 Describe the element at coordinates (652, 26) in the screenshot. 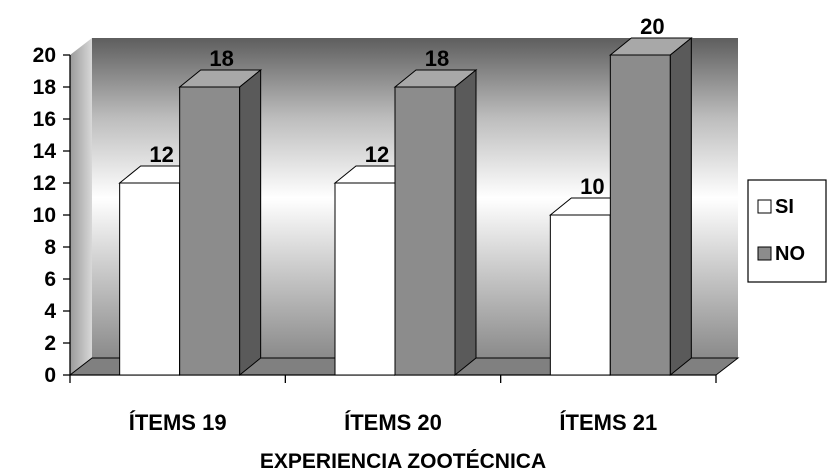

I see `data-label: 20` at that location.